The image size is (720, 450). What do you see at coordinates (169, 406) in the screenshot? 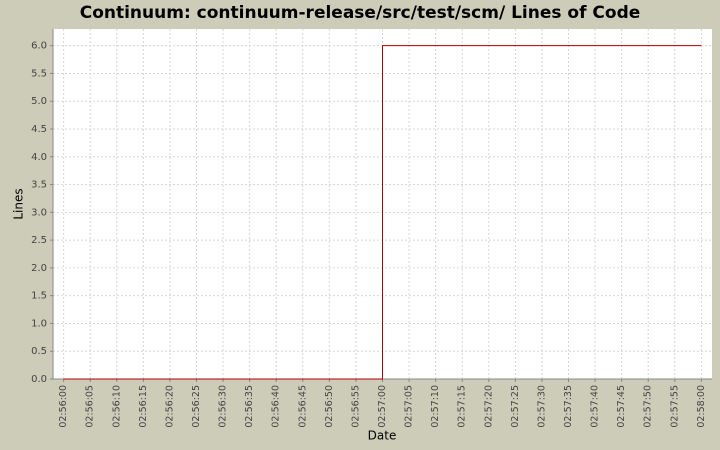
I see `x-tick-label: 02:56:20` at bounding box center [169, 406].